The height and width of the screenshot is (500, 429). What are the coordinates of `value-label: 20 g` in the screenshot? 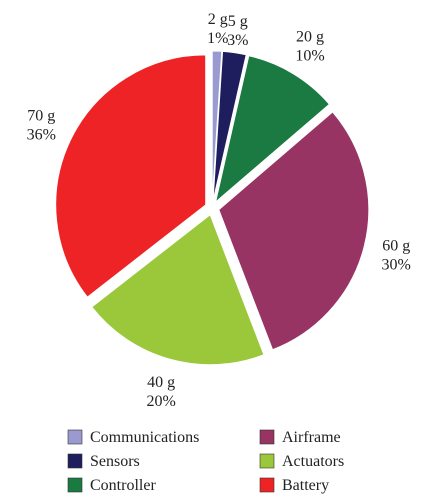 It's located at (310, 36).